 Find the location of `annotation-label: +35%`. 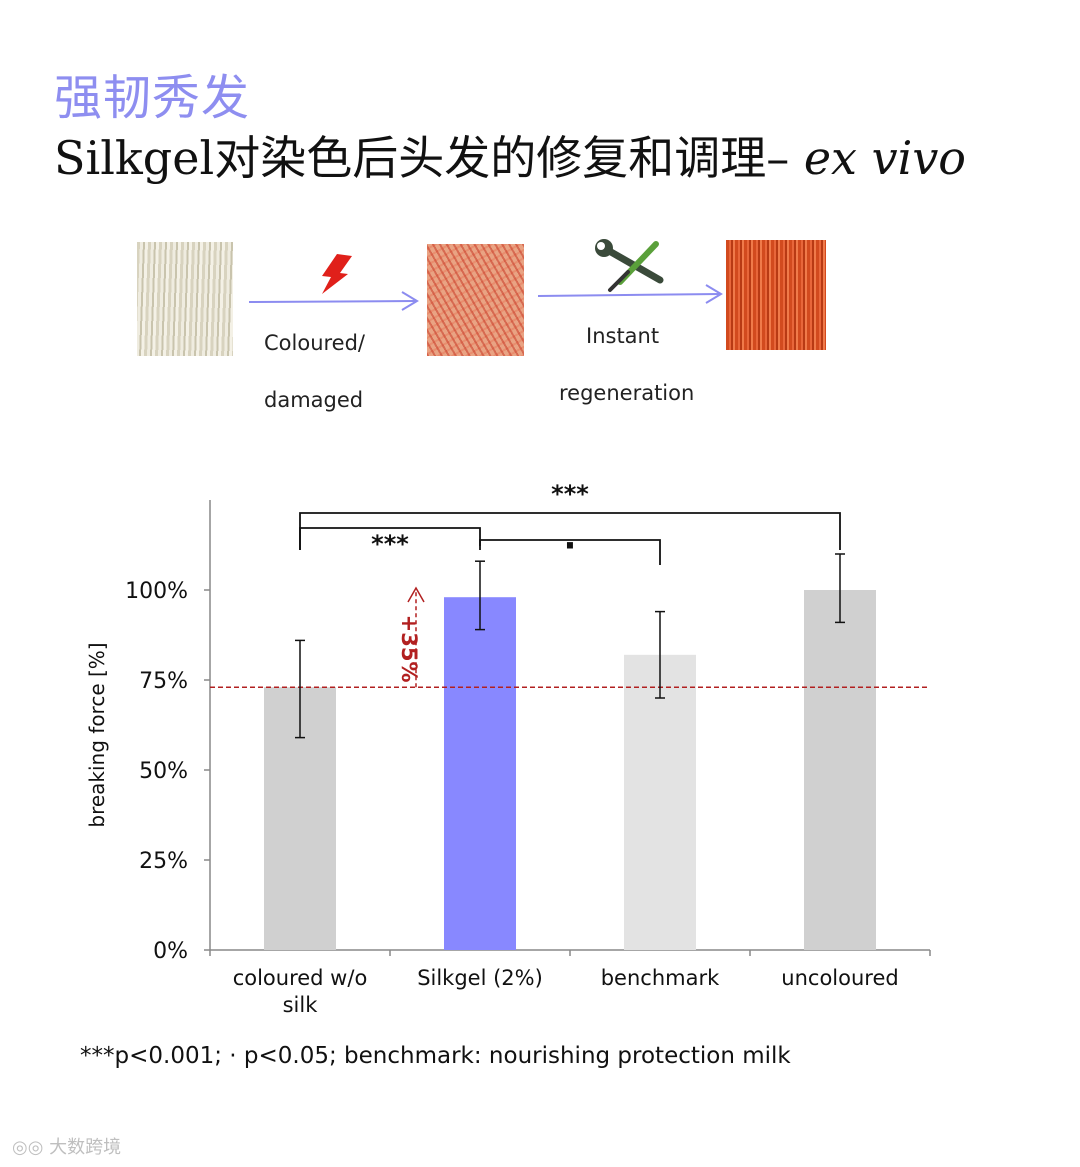

annotation-label: +35% is located at coordinates (409, 649).